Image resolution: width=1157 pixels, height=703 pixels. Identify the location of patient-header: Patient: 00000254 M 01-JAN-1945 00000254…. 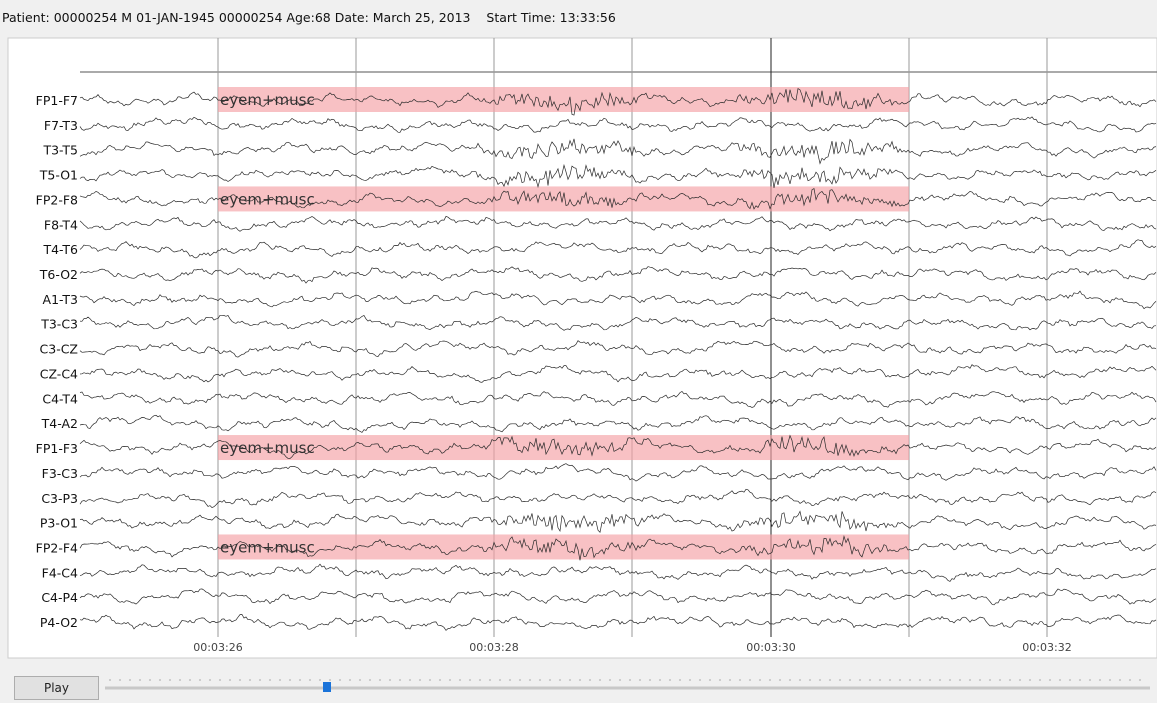
(309, 17).